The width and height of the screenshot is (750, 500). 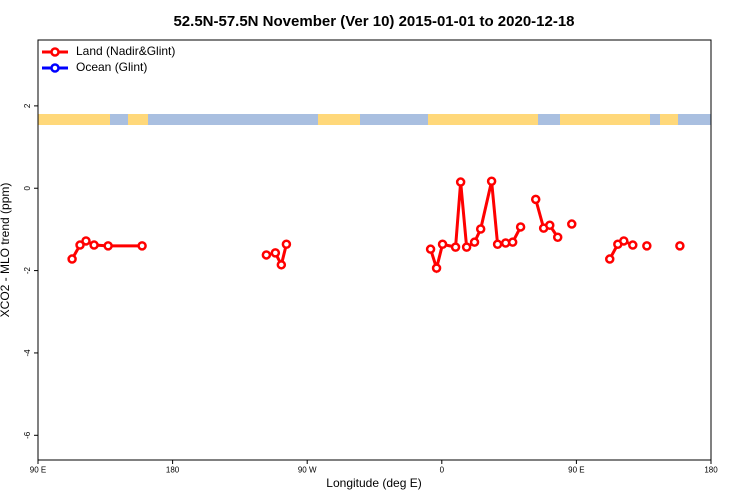 What do you see at coordinates (27, 435) in the screenshot?
I see `y-tick-label: -6` at bounding box center [27, 435].